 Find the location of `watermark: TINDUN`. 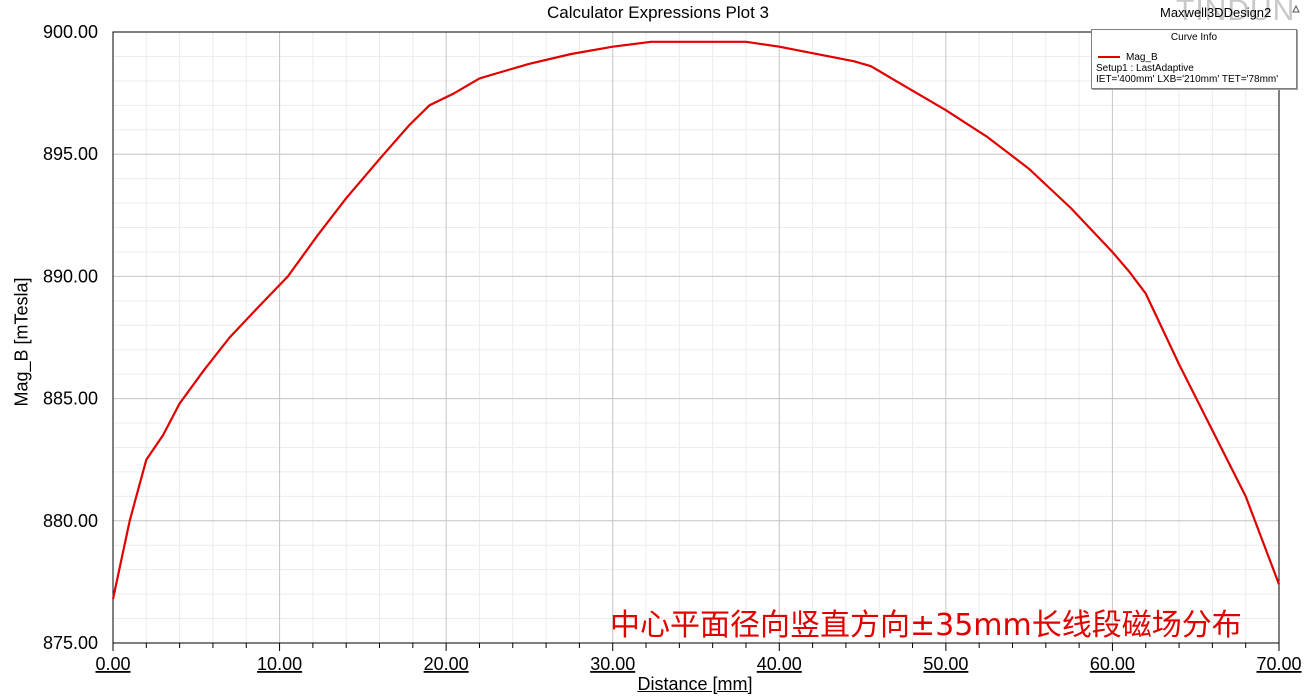

watermark: TINDUN is located at coordinates (1236, 13).